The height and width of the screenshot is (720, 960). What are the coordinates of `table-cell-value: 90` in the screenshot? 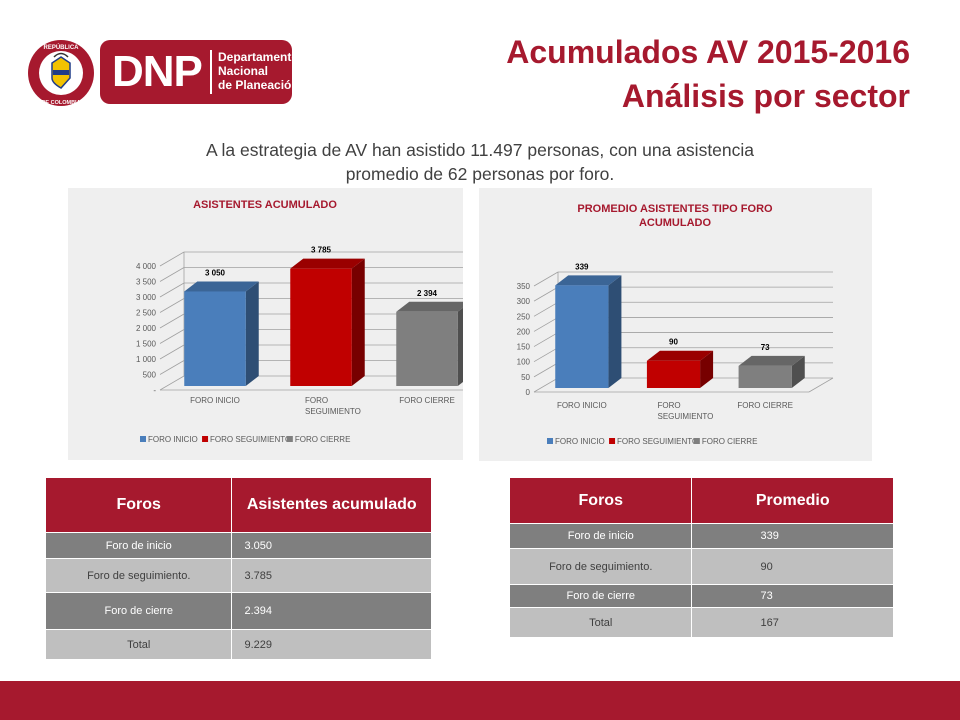 It's located at (792, 566).